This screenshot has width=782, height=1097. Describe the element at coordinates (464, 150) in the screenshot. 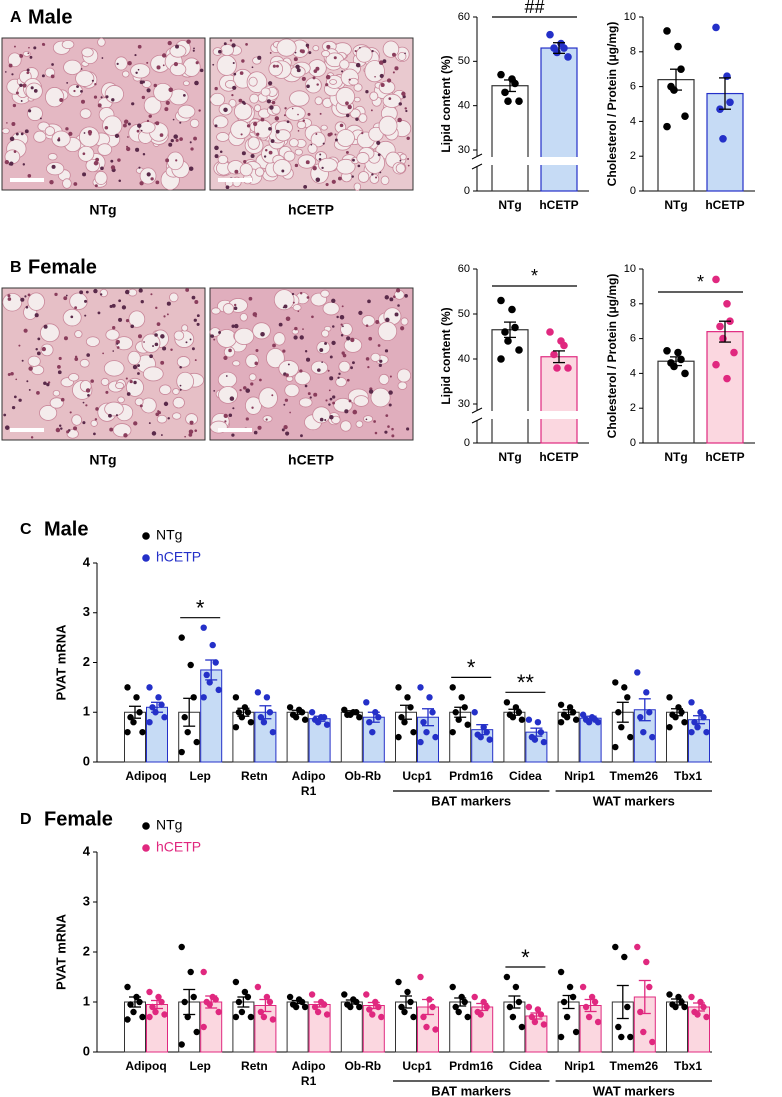

I see `y-tick-label: 30` at that location.